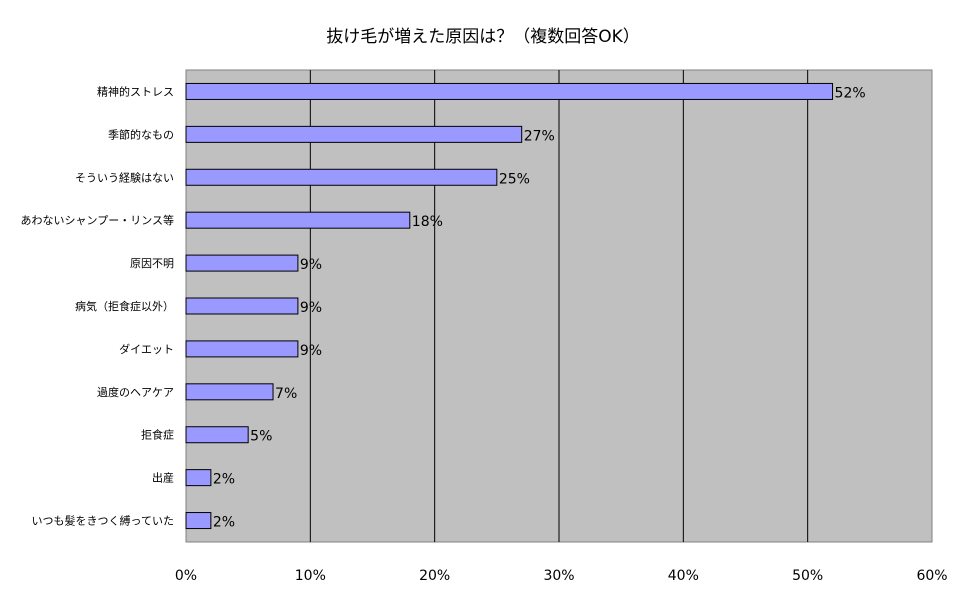 This screenshot has width=966, height=603. What do you see at coordinates (807, 576) in the screenshot?
I see `x-tick-label: 50%` at bounding box center [807, 576].